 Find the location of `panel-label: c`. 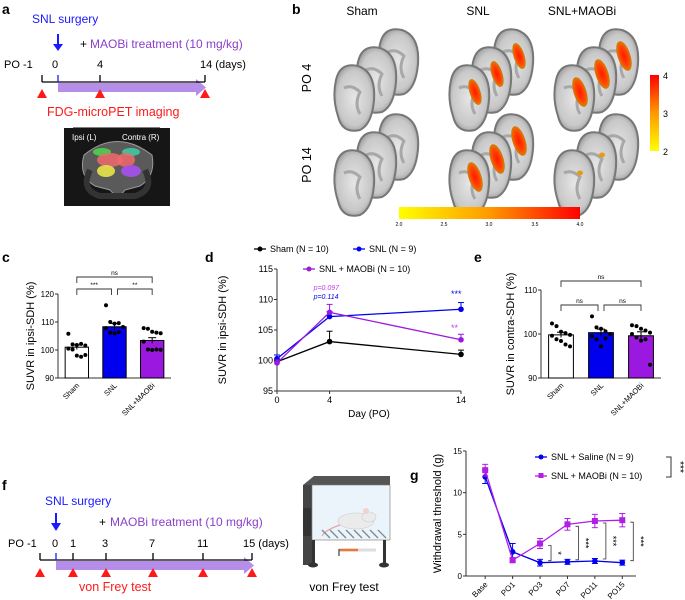

panel-label: c is located at coordinates (6, 257).